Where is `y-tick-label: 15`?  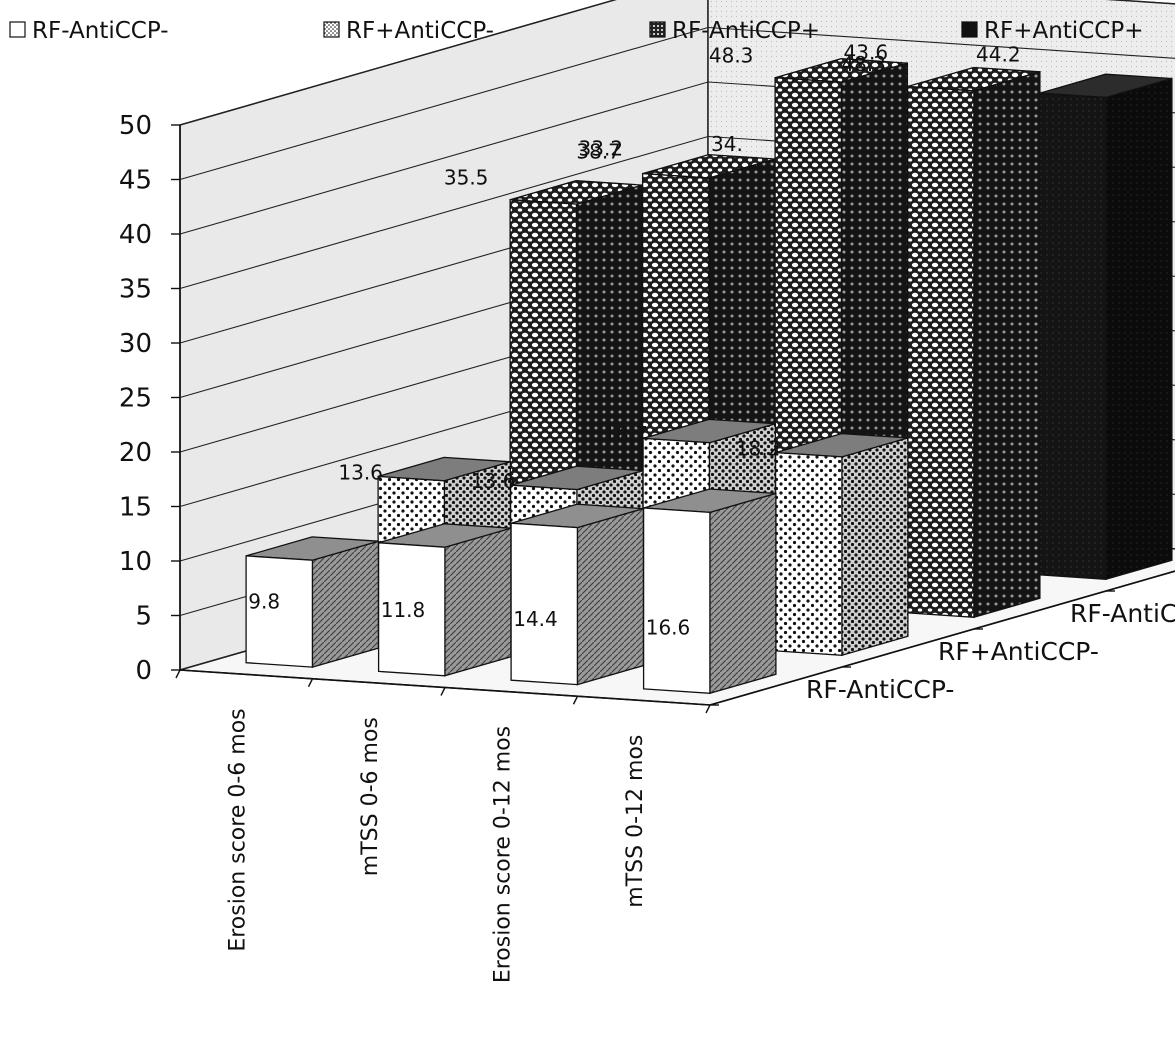 y-tick-label: 15 is located at coordinates (135, 508).